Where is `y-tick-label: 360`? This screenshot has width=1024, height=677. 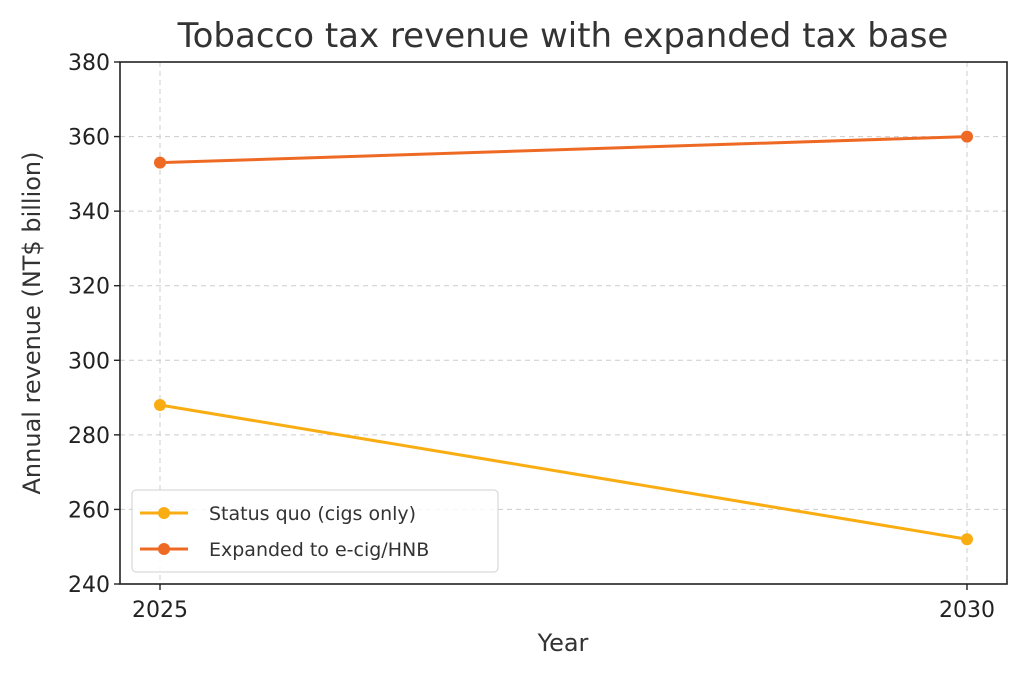 y-tick-label: 360 is located at coordinates (89, 138).